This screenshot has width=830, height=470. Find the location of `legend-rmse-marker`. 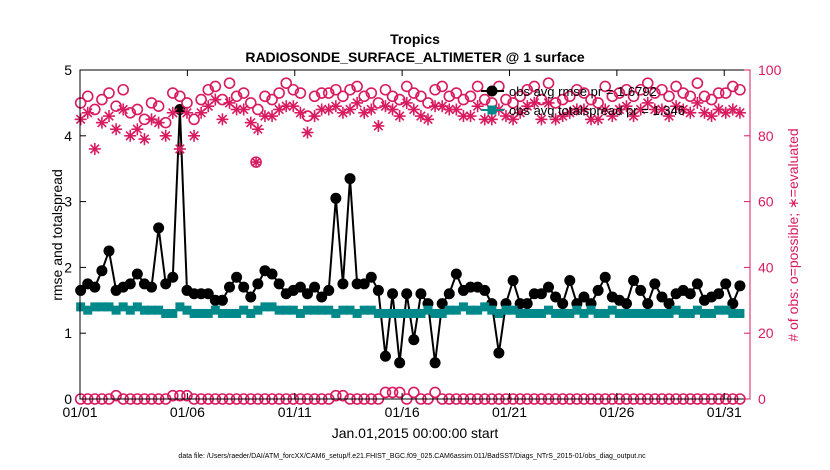

legend-rmse-marker is located at coordinates (492, 91).